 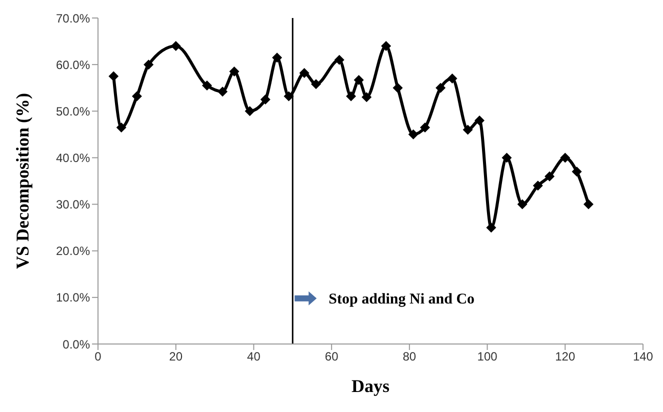 I want to click on x-tick-label: 100, so click(x=487, y=357).